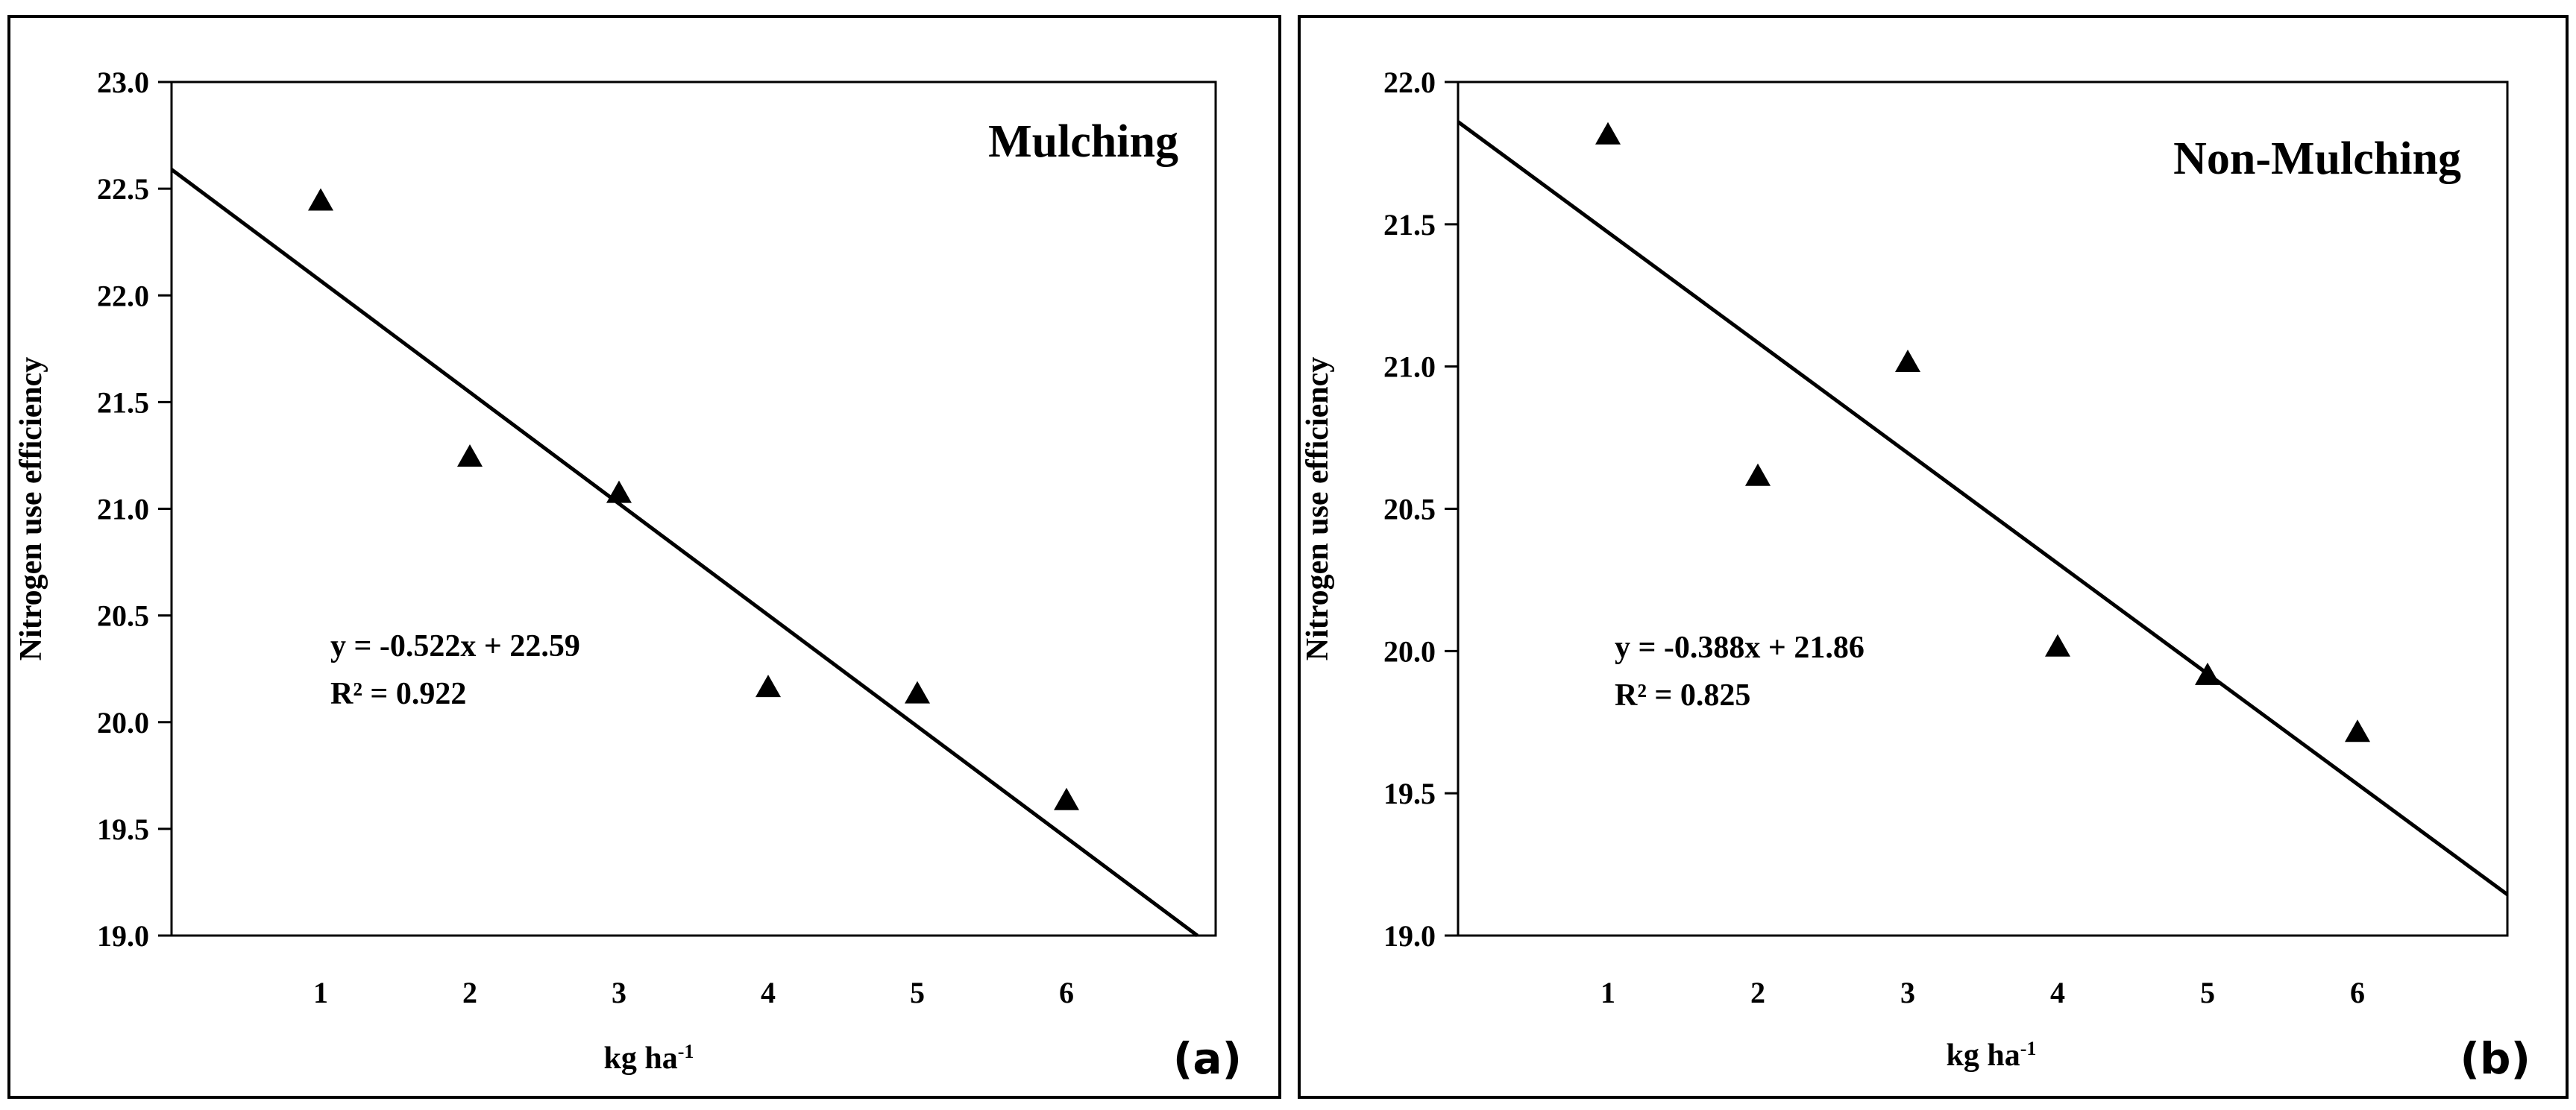 This screenshot has width=2576, height=1110. What do you see at coordinates (123, 723) in the screenshot?
I see `panel-a-y-tick-label: 20.0` at bounding box center [123, 723].